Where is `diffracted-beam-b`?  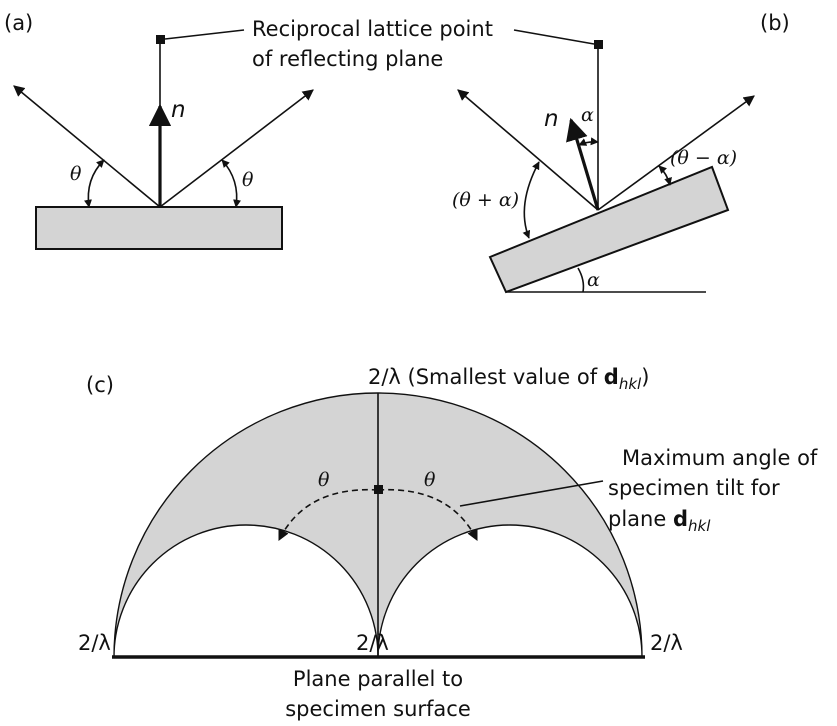 diffracted-beam-b is located at coordinates (676, 153).